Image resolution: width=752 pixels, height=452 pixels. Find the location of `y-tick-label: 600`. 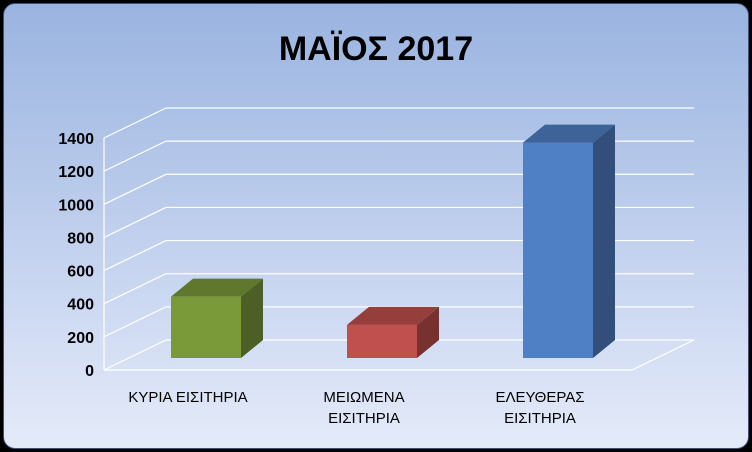

y-tick-label: 600 is located at coordinates (80, 272).